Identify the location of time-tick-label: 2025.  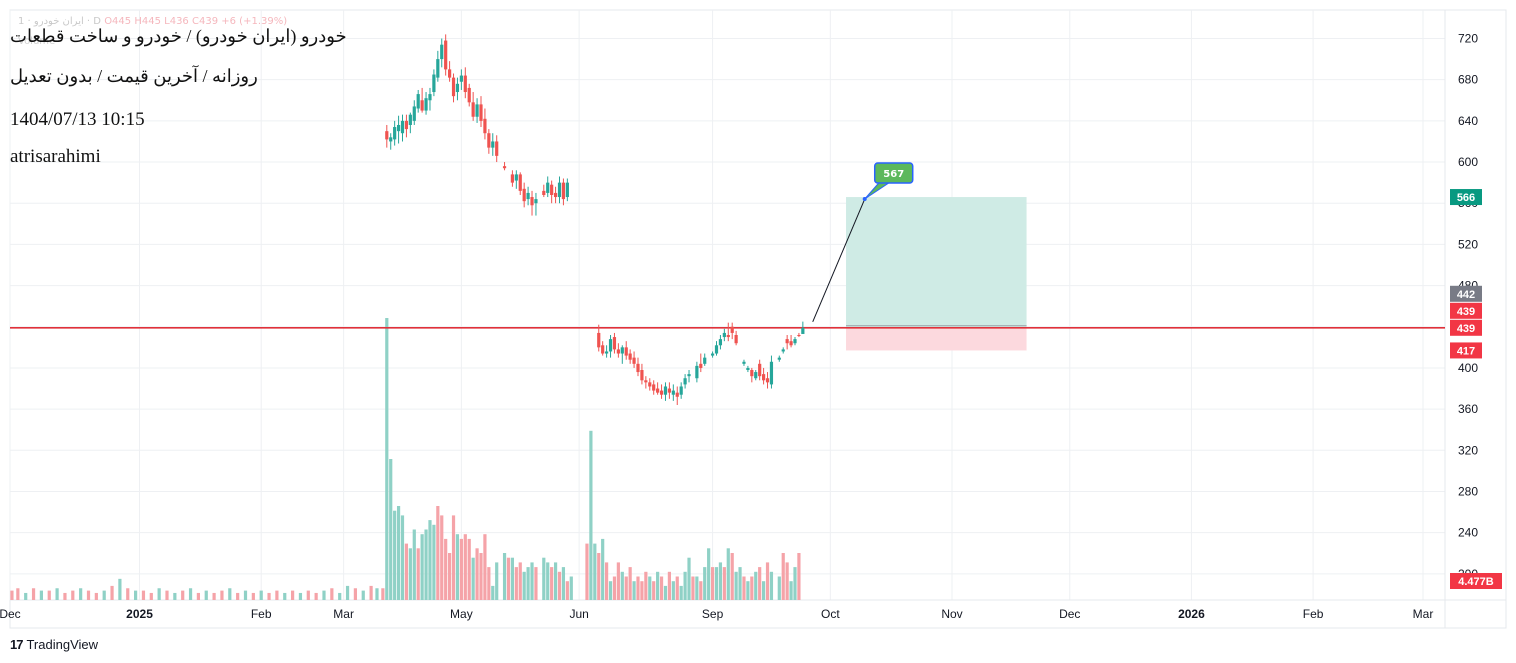
(139, 614).